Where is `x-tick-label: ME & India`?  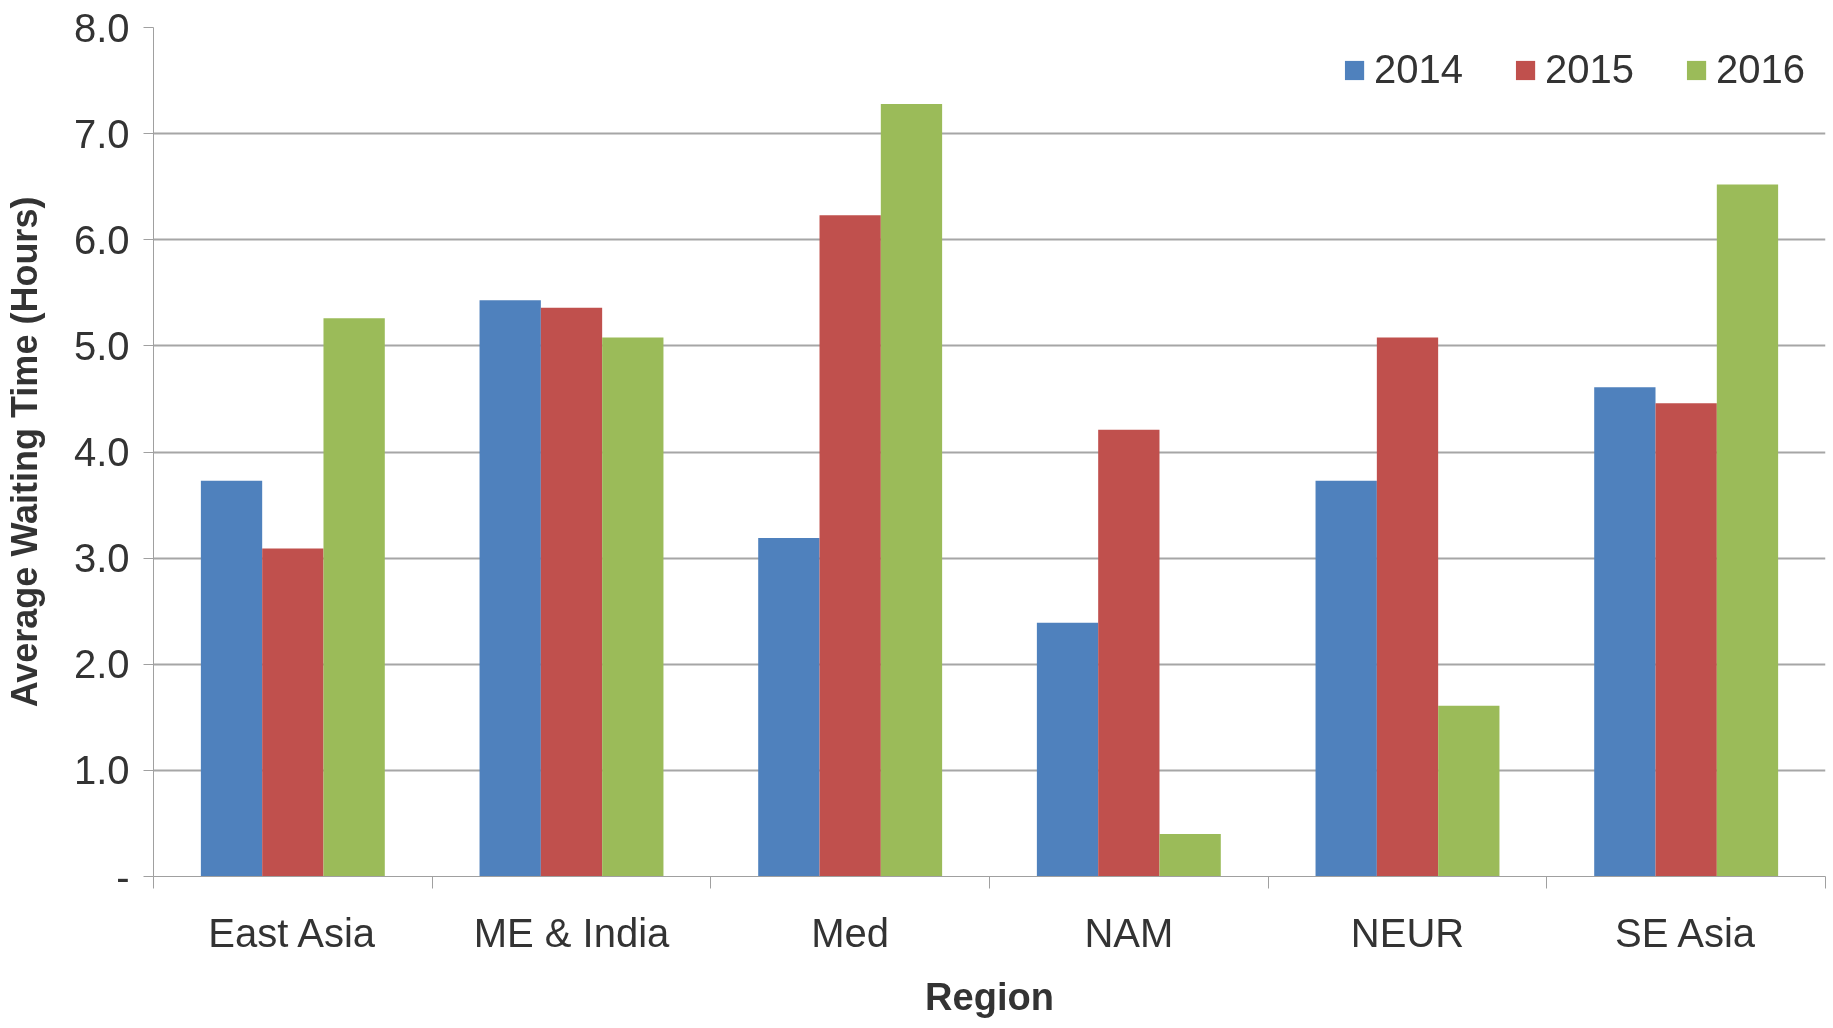
x-tick-label: ME & India is located at coordinates (572, 932).